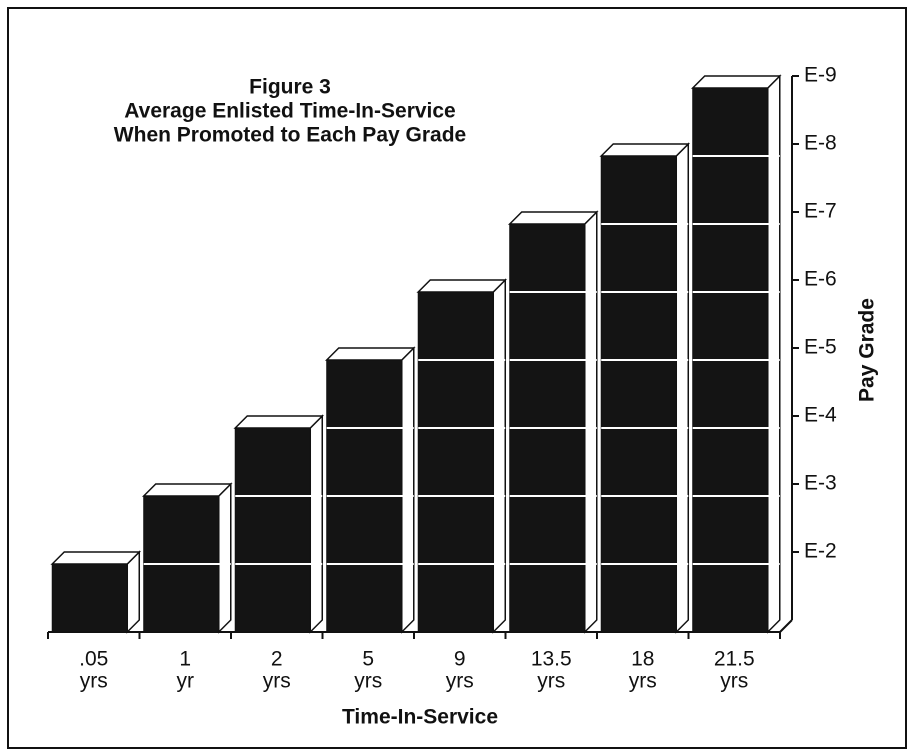  I want to click on y-tick-label: E-2, so click(820, 551).